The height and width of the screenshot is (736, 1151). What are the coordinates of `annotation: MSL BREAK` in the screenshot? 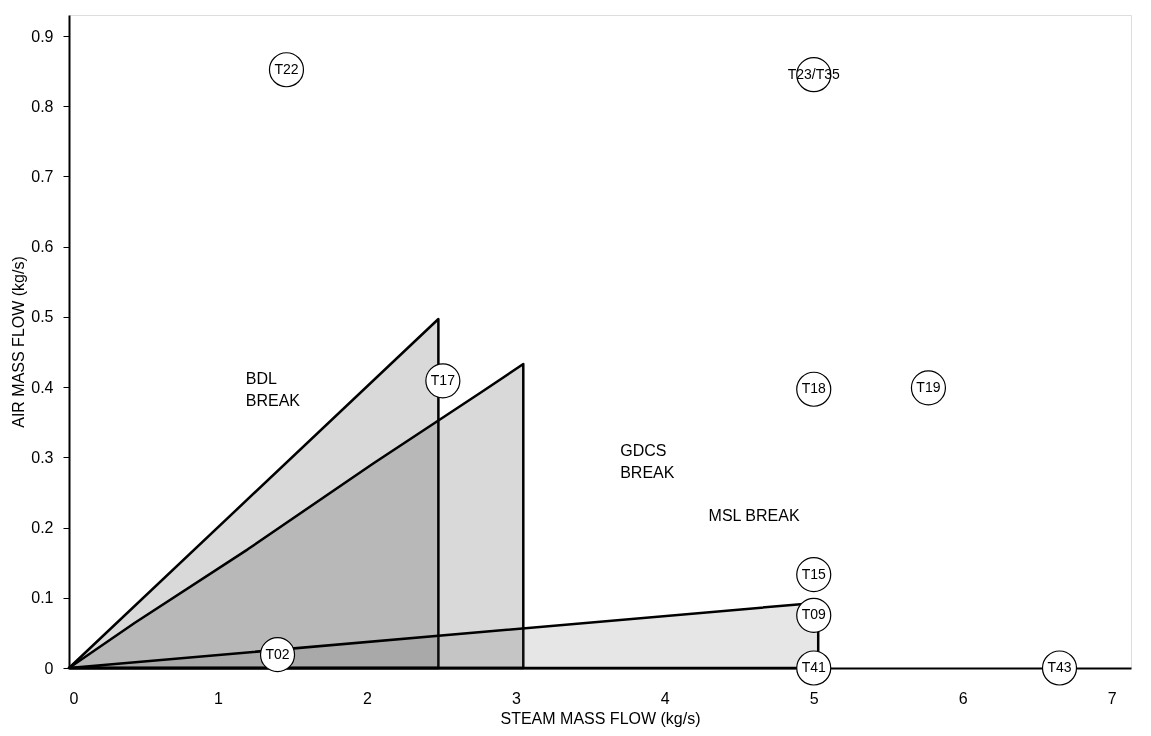 It's located at (754, 515).